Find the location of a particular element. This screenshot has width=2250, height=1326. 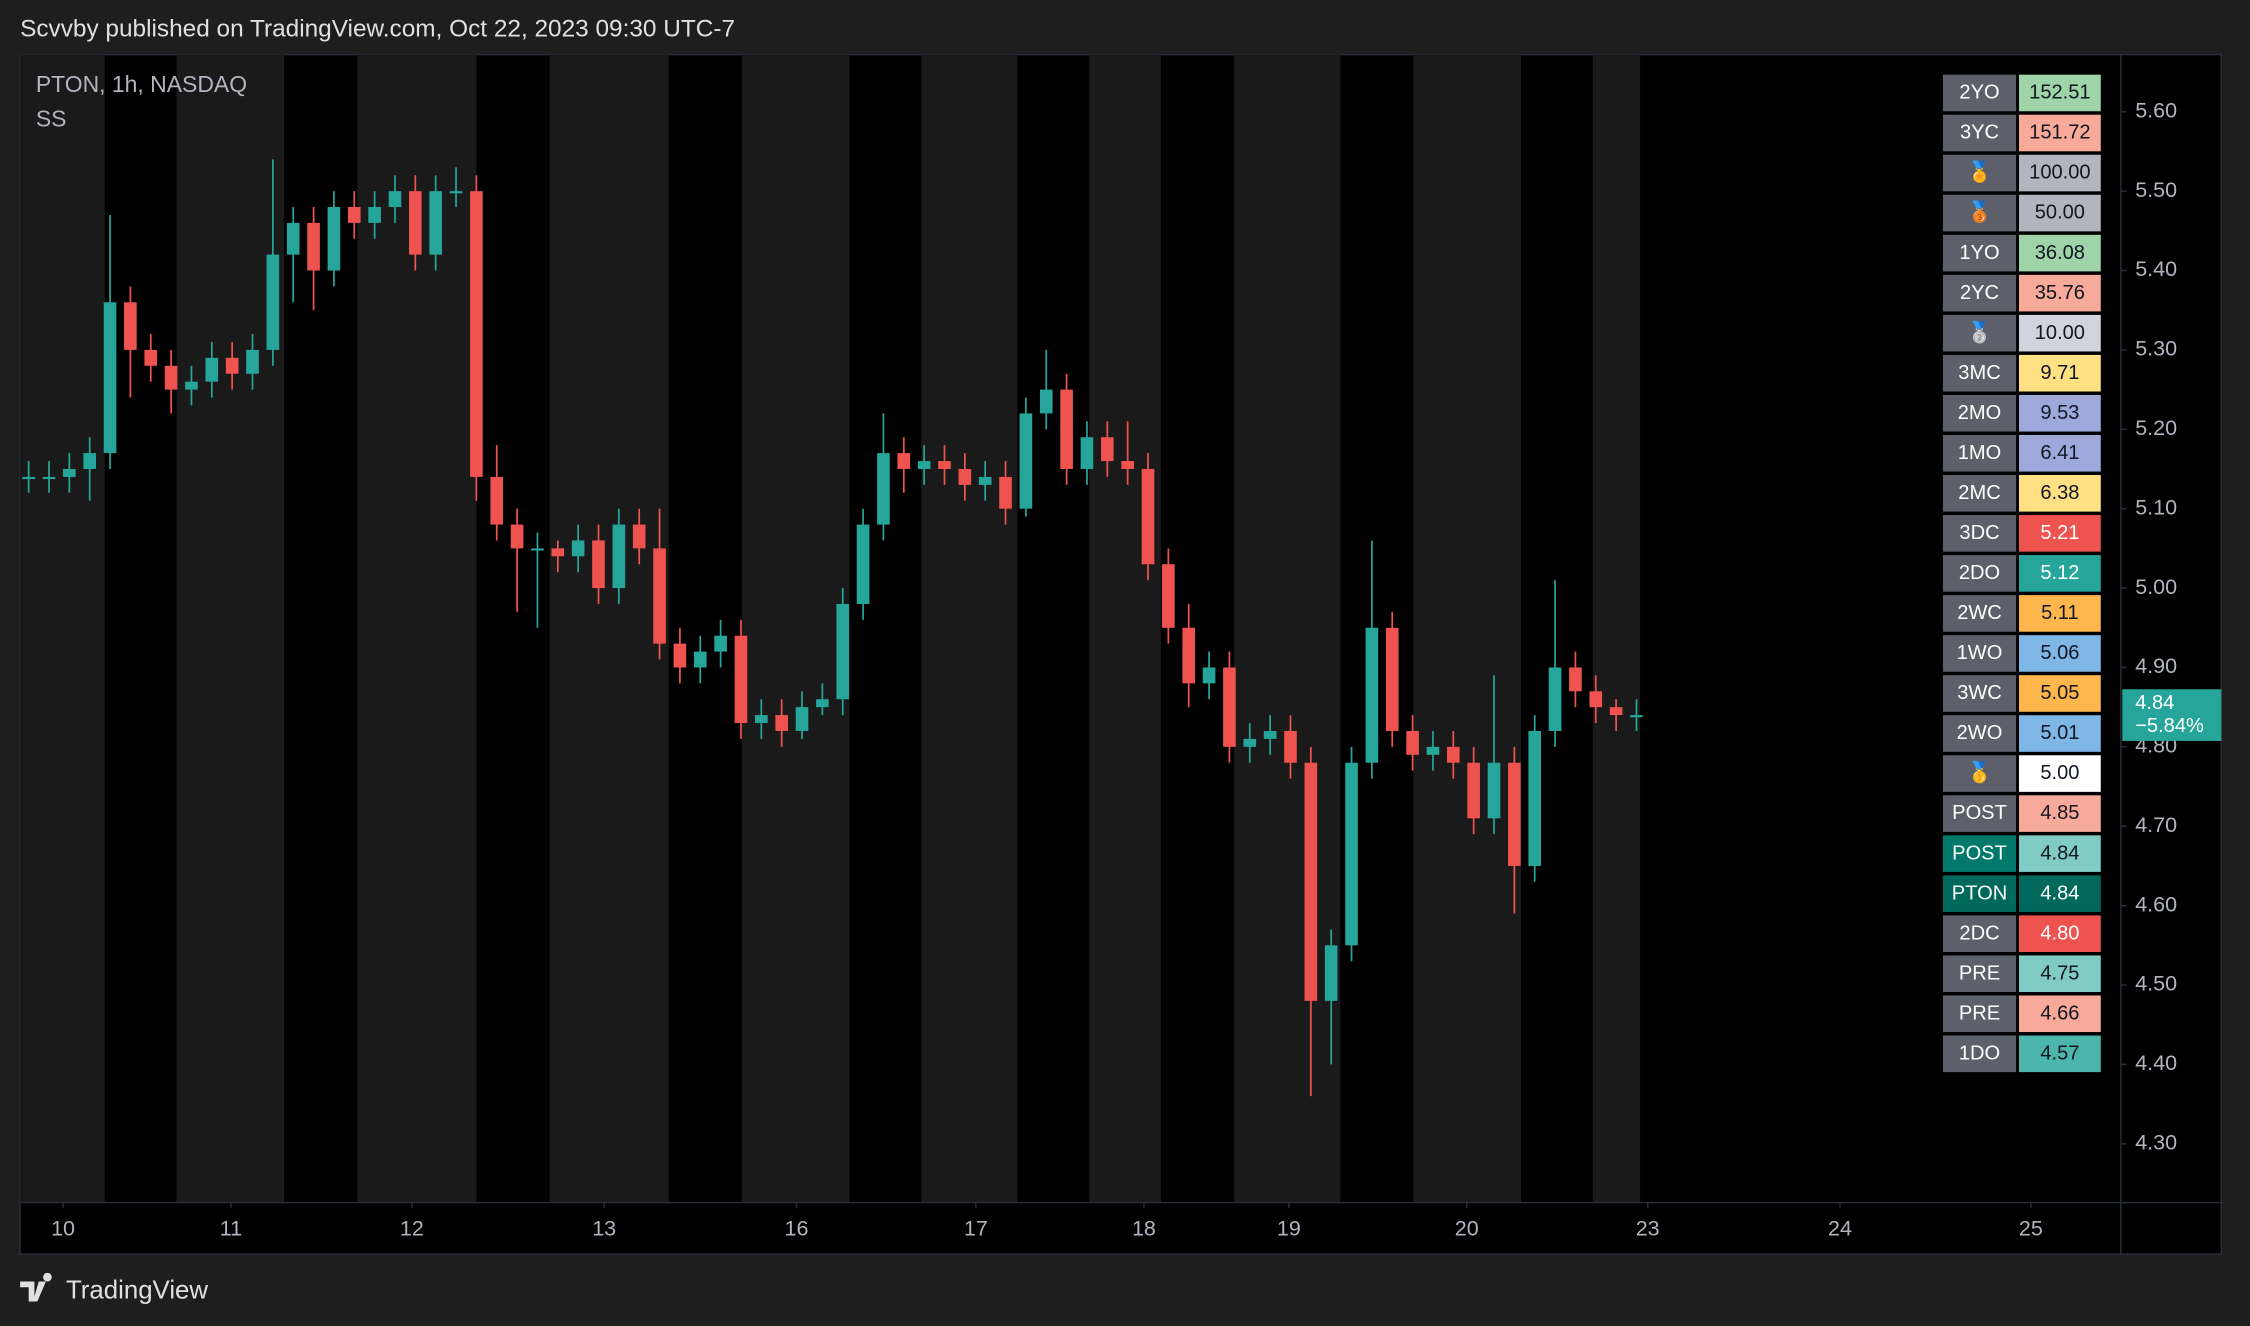

table-value: 5.00 is located at coordinates (2059, 773).